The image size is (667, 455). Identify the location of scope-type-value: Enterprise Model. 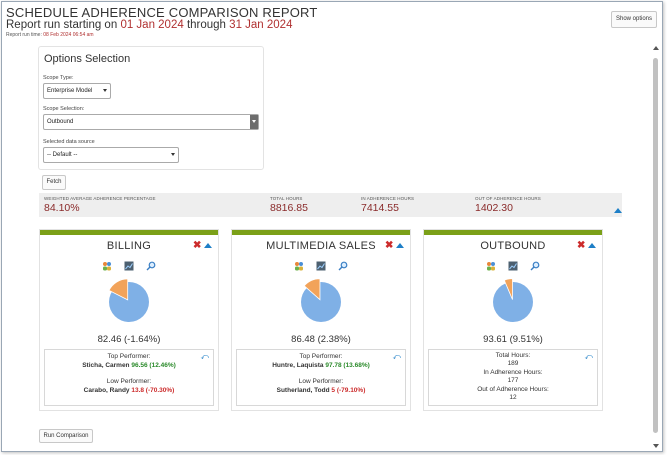
(70, 91).